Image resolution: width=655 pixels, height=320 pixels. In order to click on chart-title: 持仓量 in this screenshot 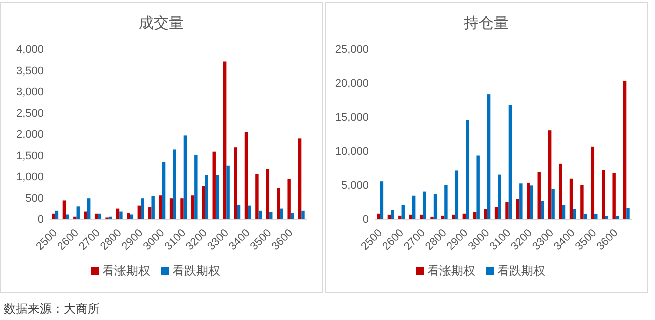, I will do `click(486, 23)`.